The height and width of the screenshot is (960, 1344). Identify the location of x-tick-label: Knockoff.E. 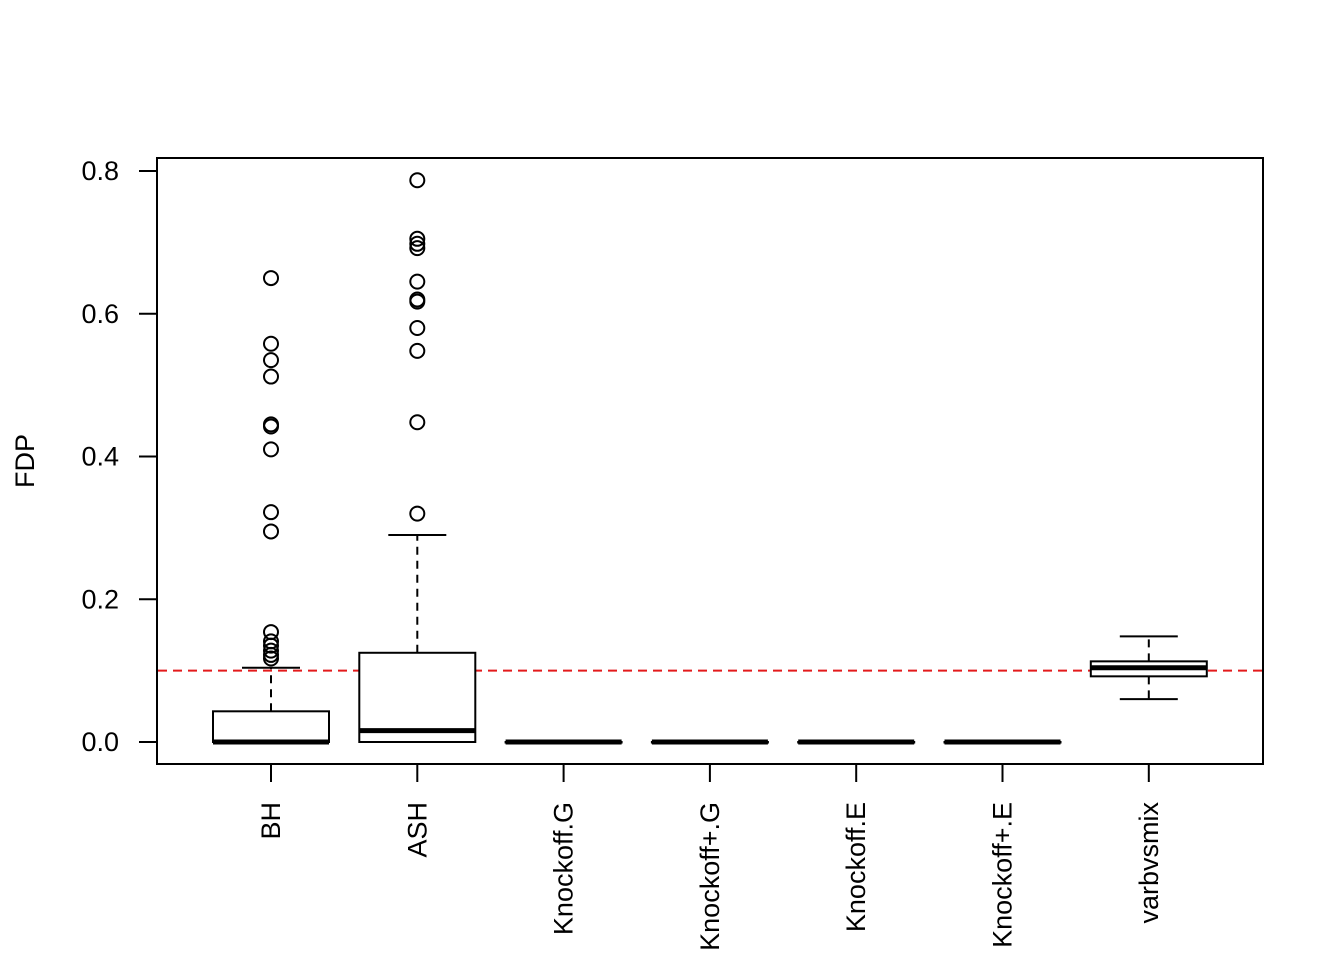
(856, 867).